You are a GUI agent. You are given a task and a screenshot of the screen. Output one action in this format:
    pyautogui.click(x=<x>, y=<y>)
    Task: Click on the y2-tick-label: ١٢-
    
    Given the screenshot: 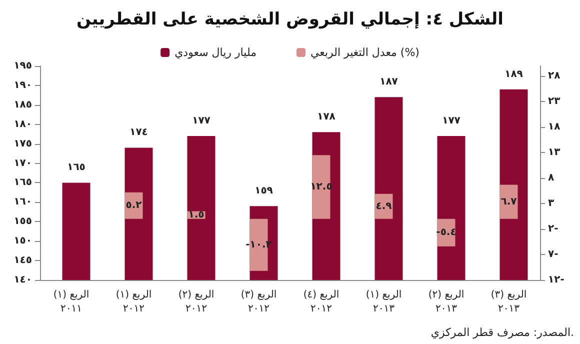 What is the action you would take?
    pyautogui.click(x=556, y=280)
    